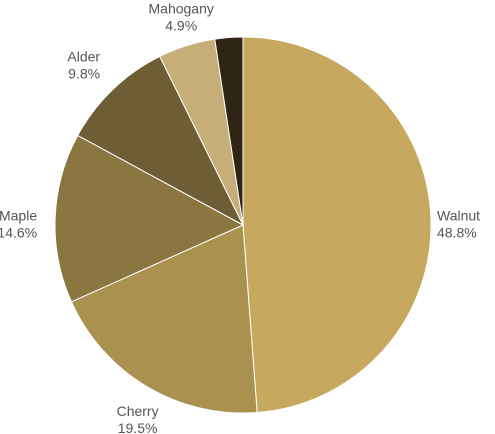 This screenshot has height=434, width=495. I want to click on slice-label-alder: Alder, so click(83, 56).